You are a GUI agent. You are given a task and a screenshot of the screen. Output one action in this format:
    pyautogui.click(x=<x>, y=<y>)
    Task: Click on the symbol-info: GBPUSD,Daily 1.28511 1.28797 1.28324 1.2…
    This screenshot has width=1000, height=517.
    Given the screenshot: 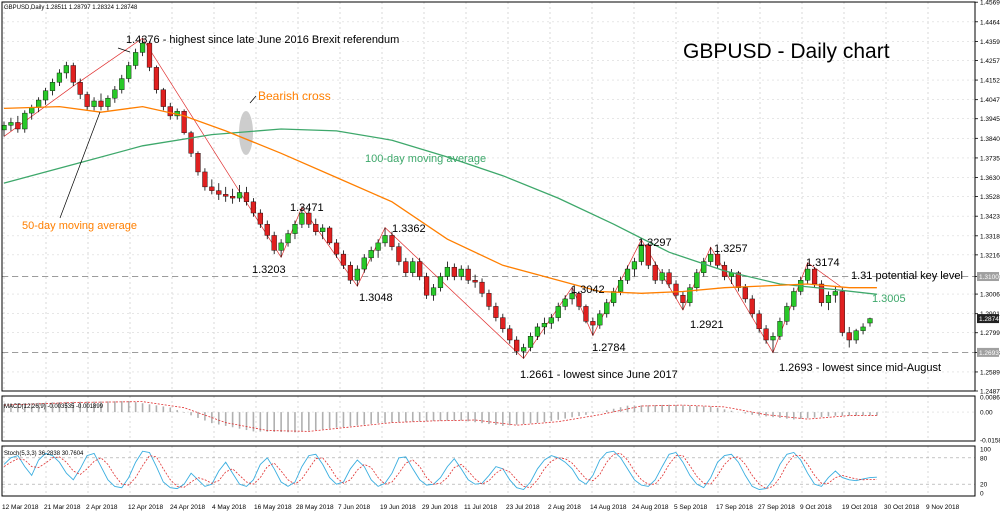 What is the action you would take?
    pyautogui.click(x=71, y=8)
    